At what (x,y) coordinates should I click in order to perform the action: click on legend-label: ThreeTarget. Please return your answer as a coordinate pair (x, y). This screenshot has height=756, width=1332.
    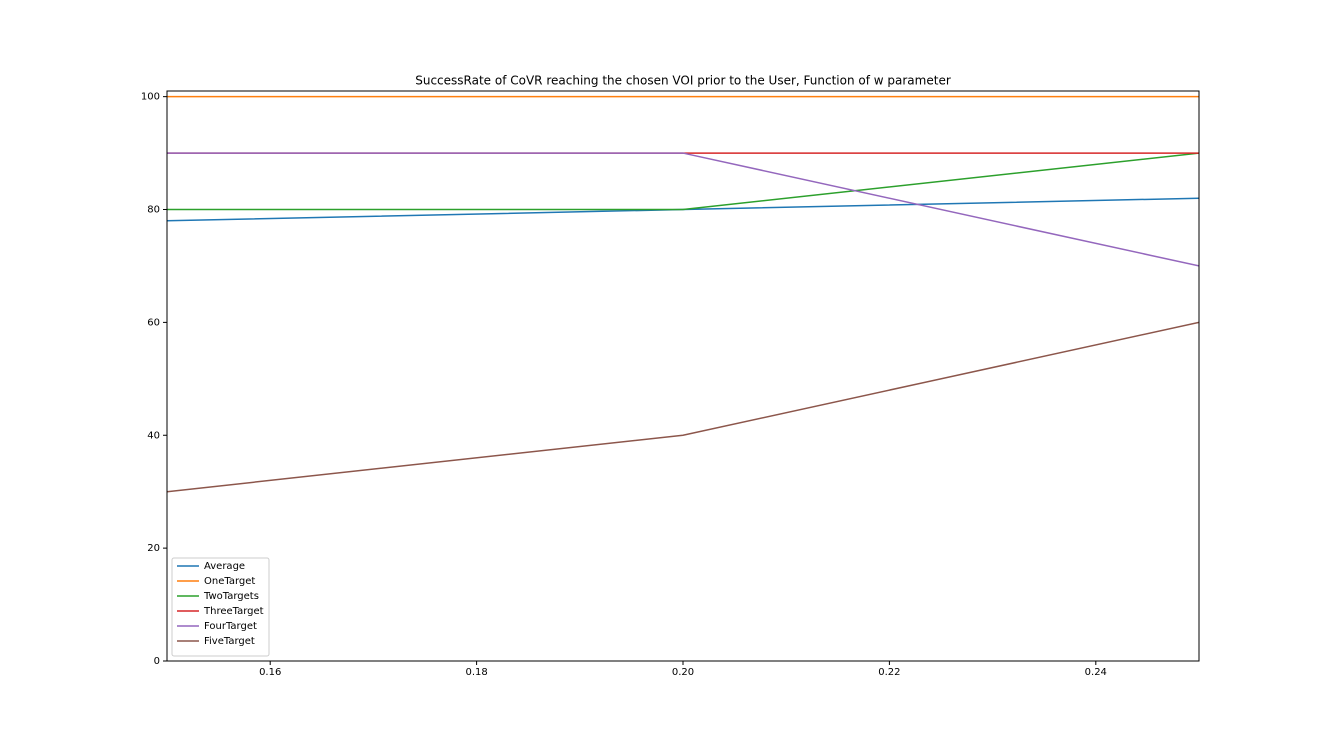
    Looking at the image, I should click on (233, 611).